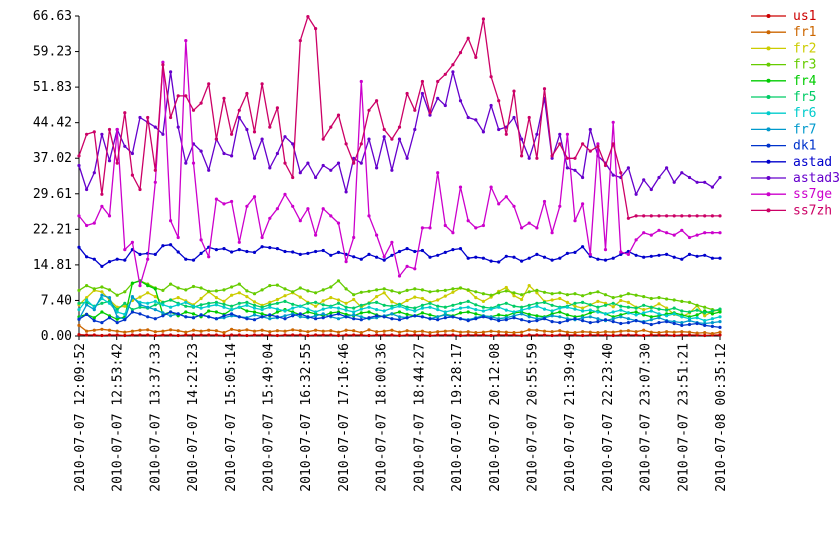 This screenshot has width=840, height=560. I want to click on y-tick-label: 66.63, so click(52, 16).